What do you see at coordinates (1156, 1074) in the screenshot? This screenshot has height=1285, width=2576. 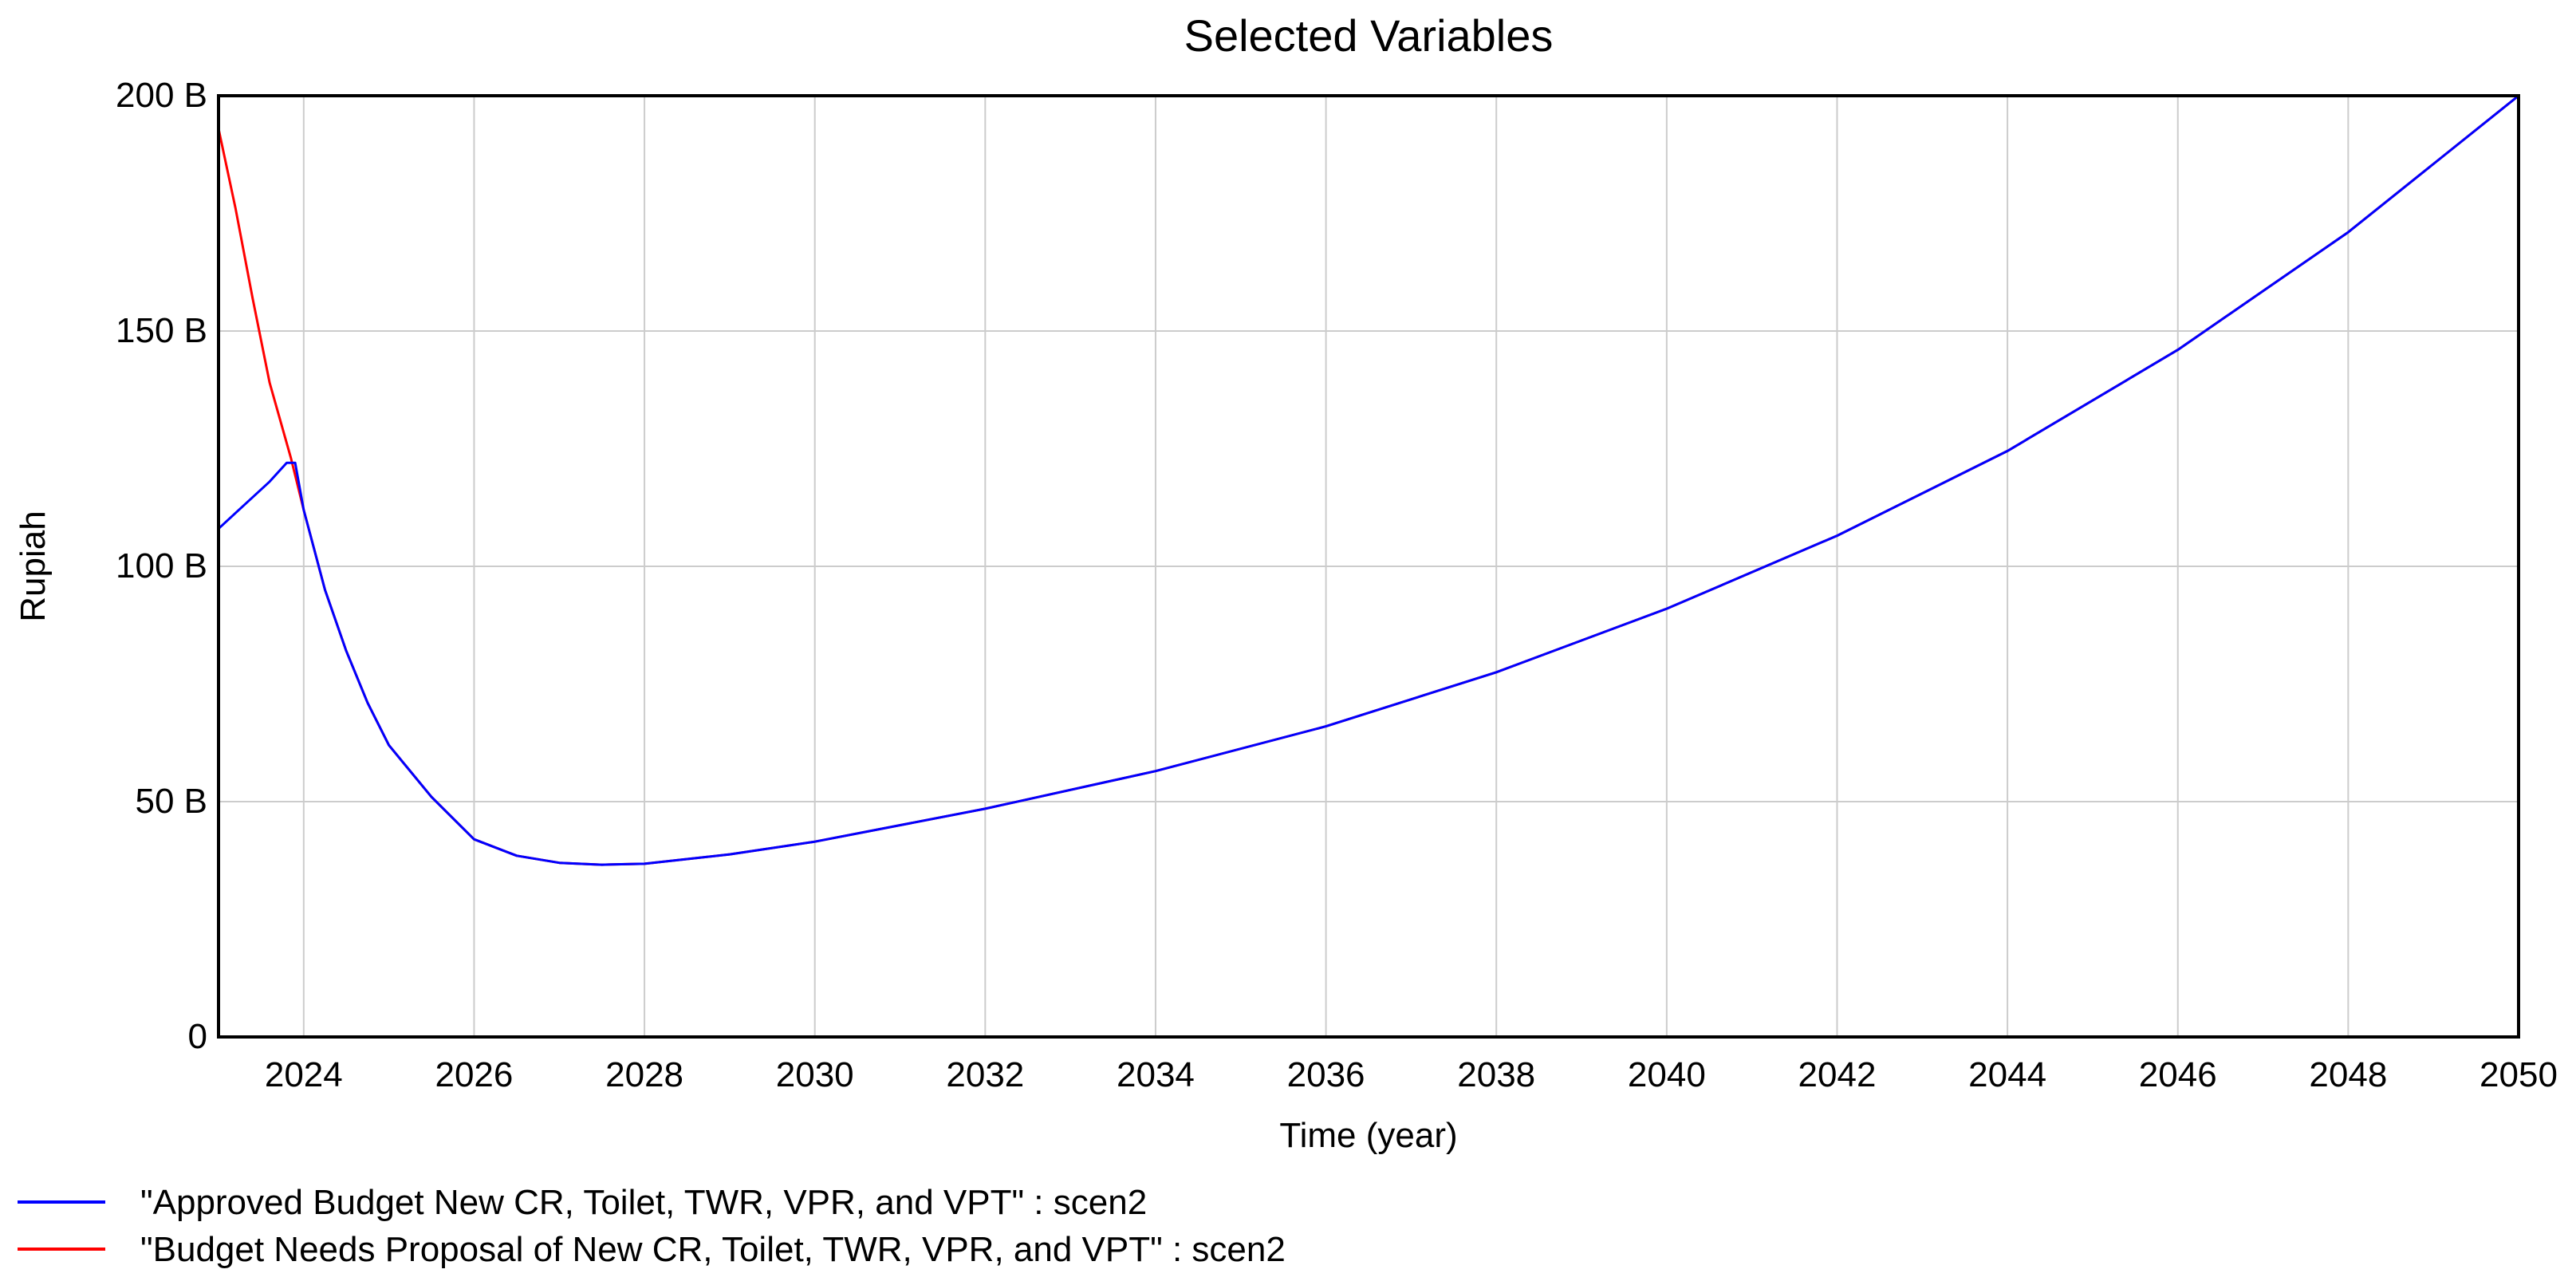 I see `x-tick-label-2034: 2034` at bounding box center [1156, 1074].